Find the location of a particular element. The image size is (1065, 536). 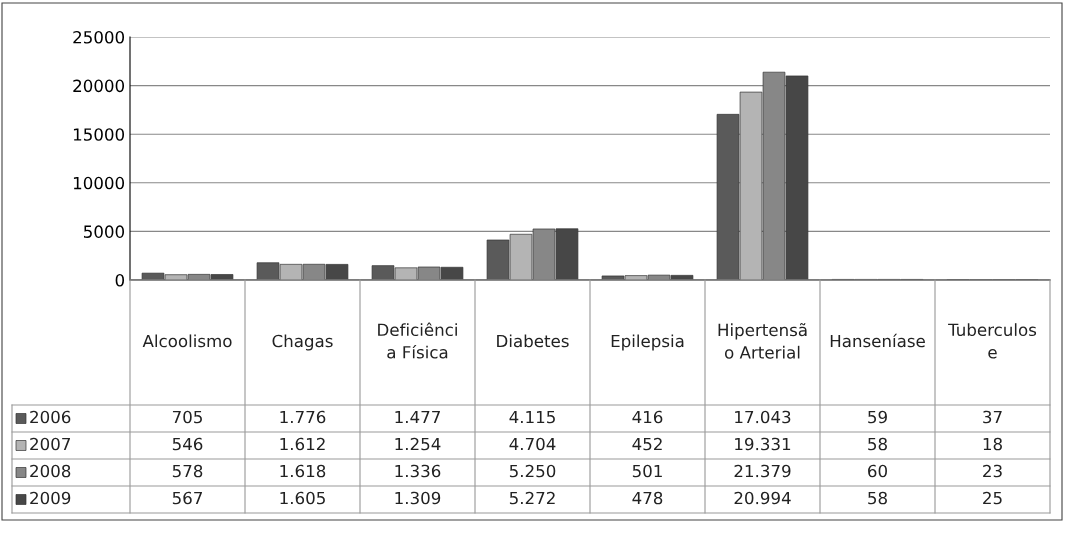

data-label: 1.612 is located at coordinates (302, 444).